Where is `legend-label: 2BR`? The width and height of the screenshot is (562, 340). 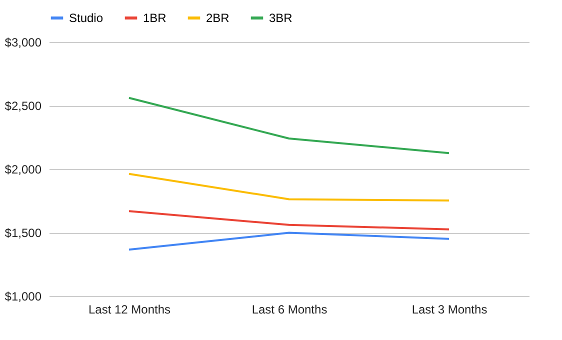 legend-label: 2BR is located at coordinates (218, 18).